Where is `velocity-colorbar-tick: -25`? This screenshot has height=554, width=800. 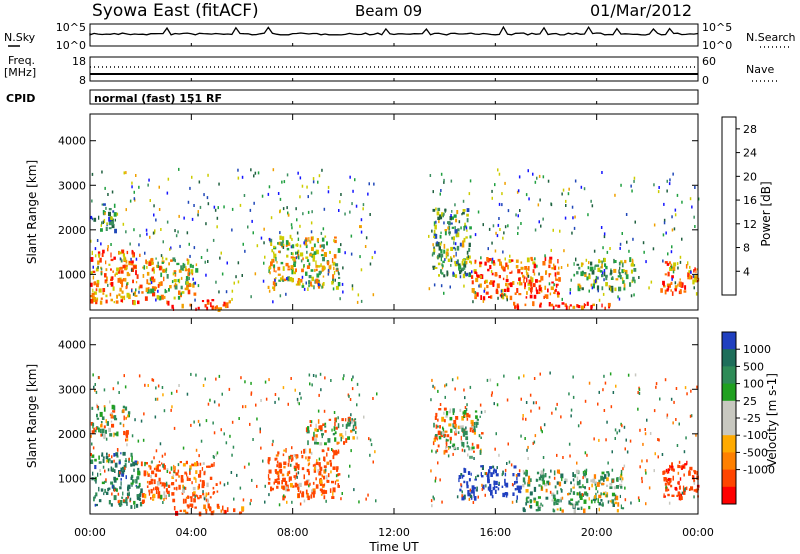 velocity-colorbar-tick: -25 is located at coordinates (752, 418).